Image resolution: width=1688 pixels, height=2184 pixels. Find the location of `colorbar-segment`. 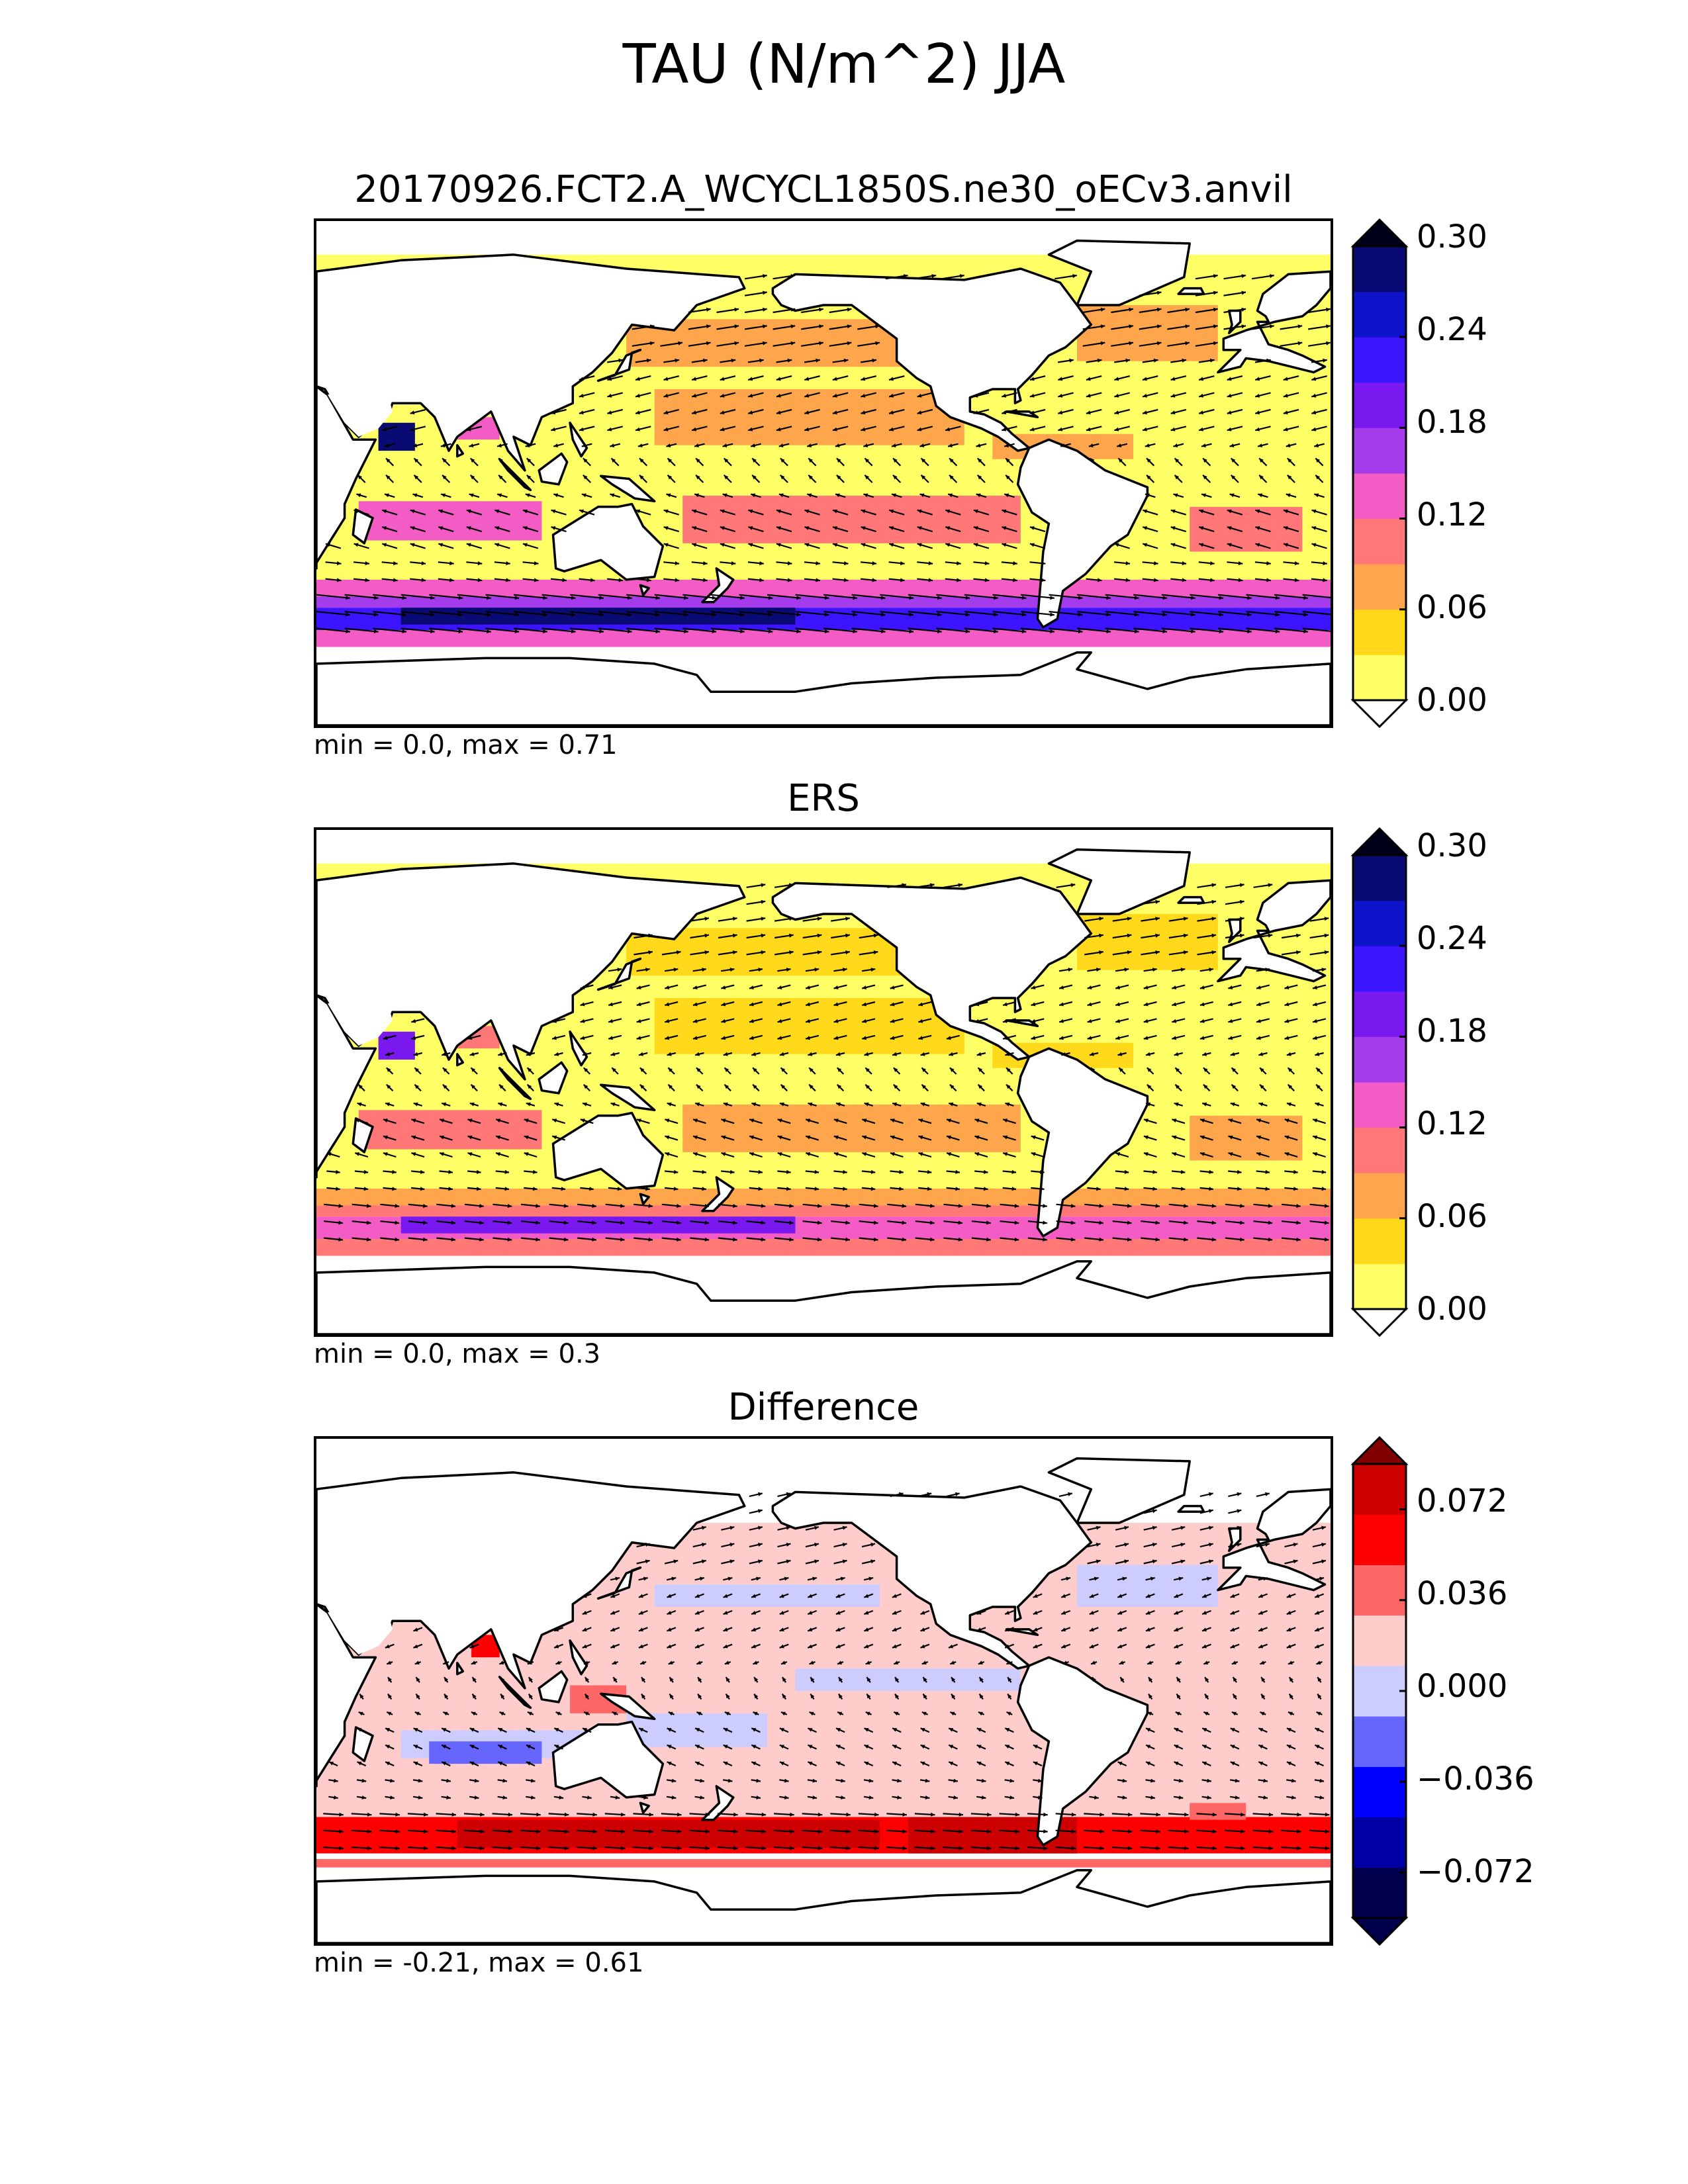

colorbar-segment is located at coordinates (1379, 405).